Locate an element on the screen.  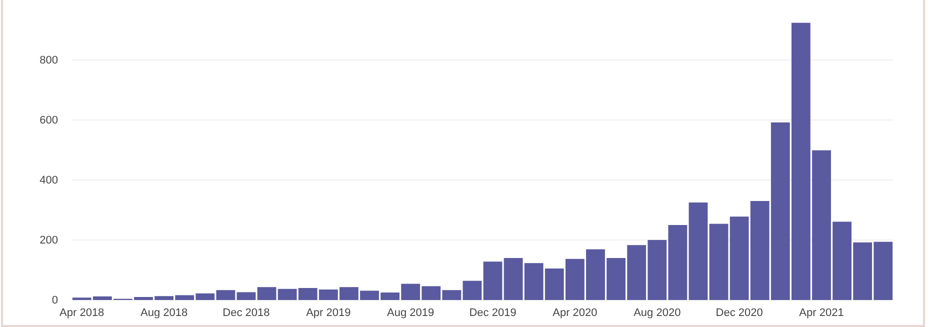
y-tick-label: 200 is located at coordinates (49, 240).